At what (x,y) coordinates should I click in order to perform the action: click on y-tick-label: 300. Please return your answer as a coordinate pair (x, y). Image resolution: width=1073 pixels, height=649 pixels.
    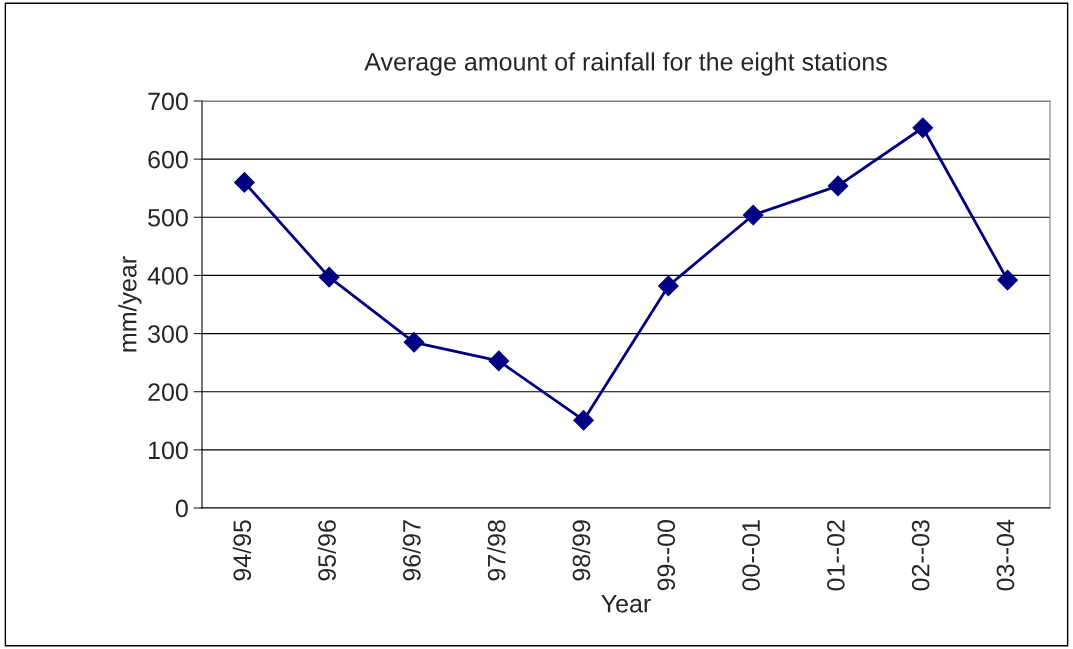
    Looking at the image, I should click on (168, 334).